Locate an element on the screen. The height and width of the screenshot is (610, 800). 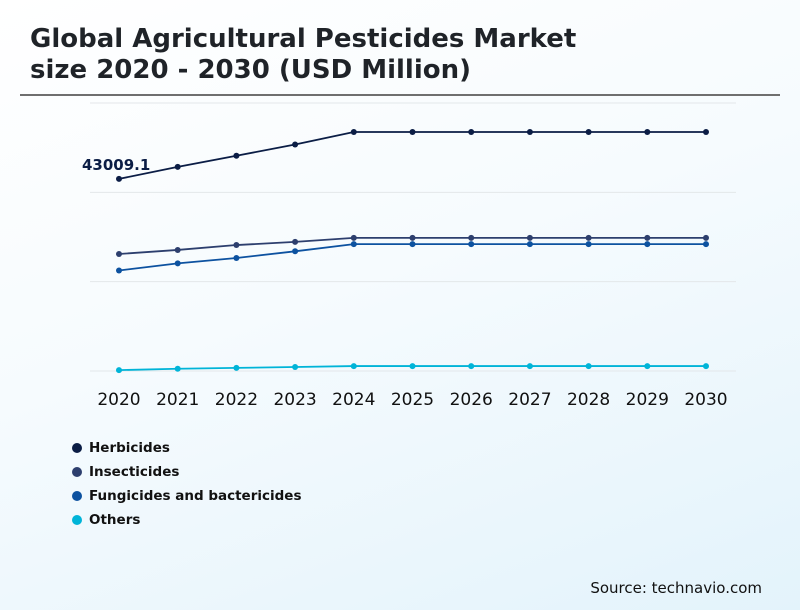
x-tick-label: 2023 is located at coordinates (294, 400).